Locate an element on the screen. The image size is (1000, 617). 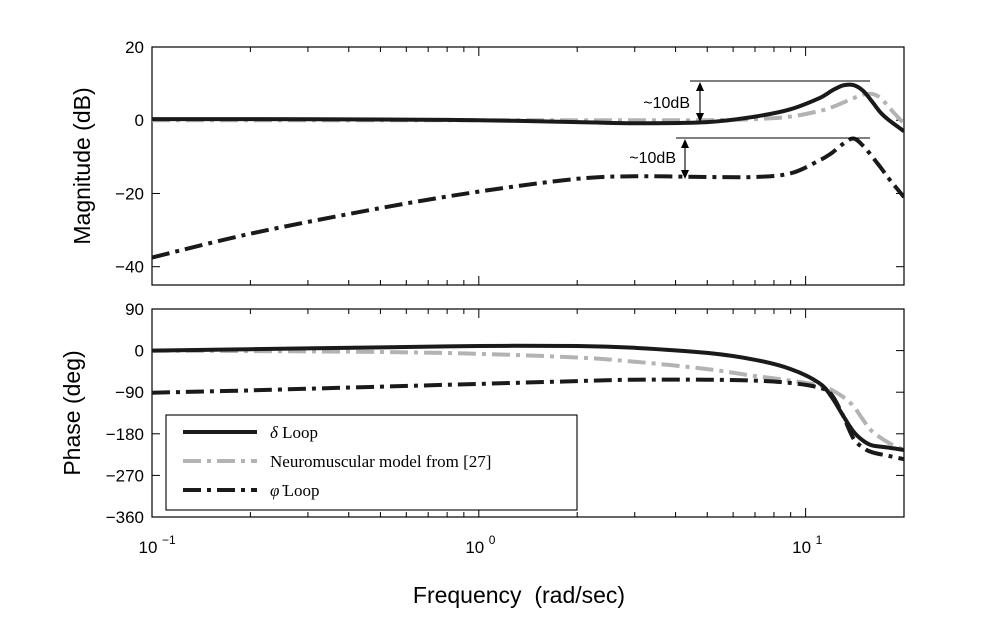
phase-y-tick-label: 0 is located at coordinates (139, 351).